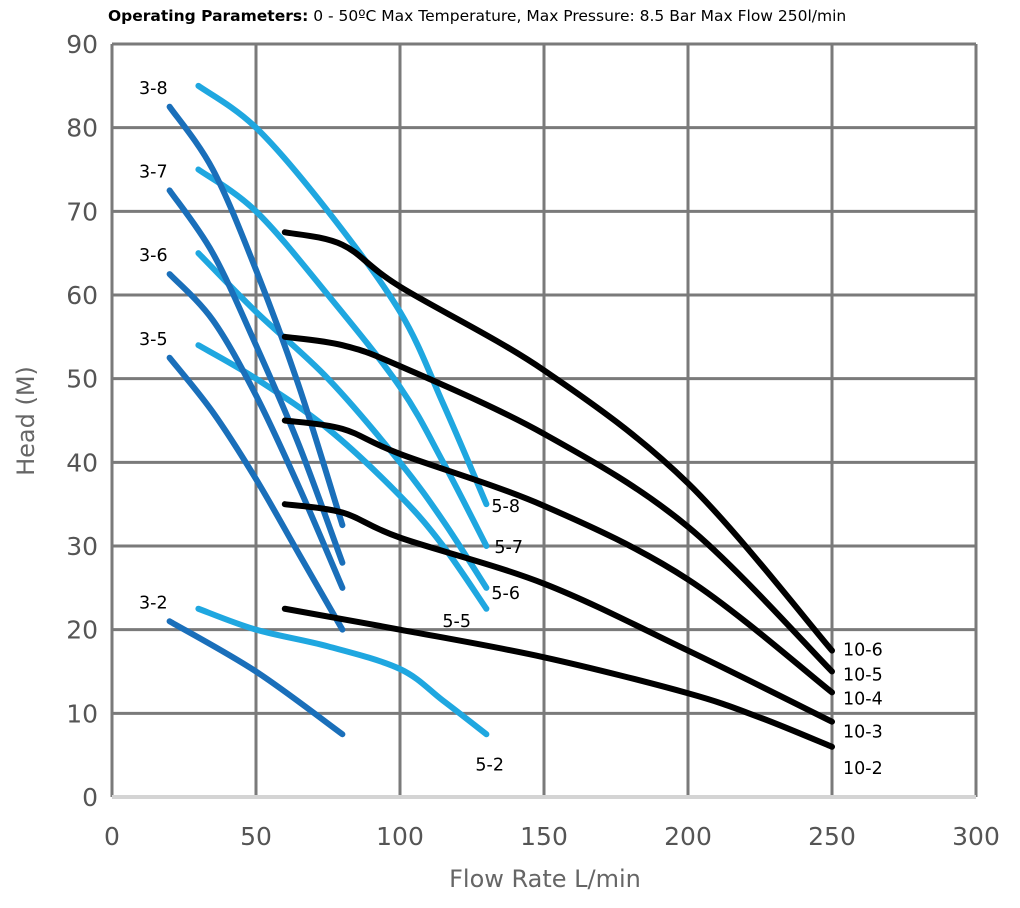 This screenshot has width=1020, height=908. I want to click on curve-label-5-7: 5-7, so click(508, 548).